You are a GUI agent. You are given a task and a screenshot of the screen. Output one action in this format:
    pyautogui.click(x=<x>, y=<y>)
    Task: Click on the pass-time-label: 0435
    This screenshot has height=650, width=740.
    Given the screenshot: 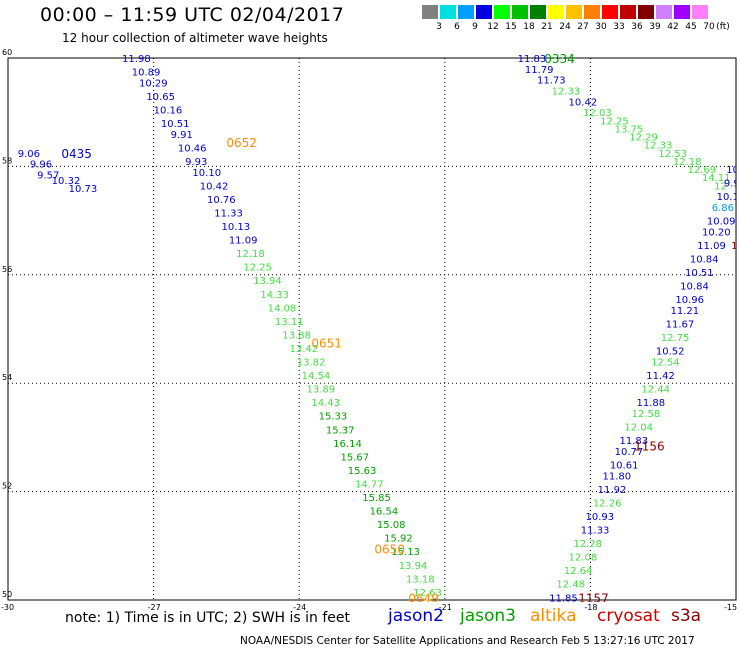 What is the action you would take?
    pyautogui.click(x=76, y=154)
    